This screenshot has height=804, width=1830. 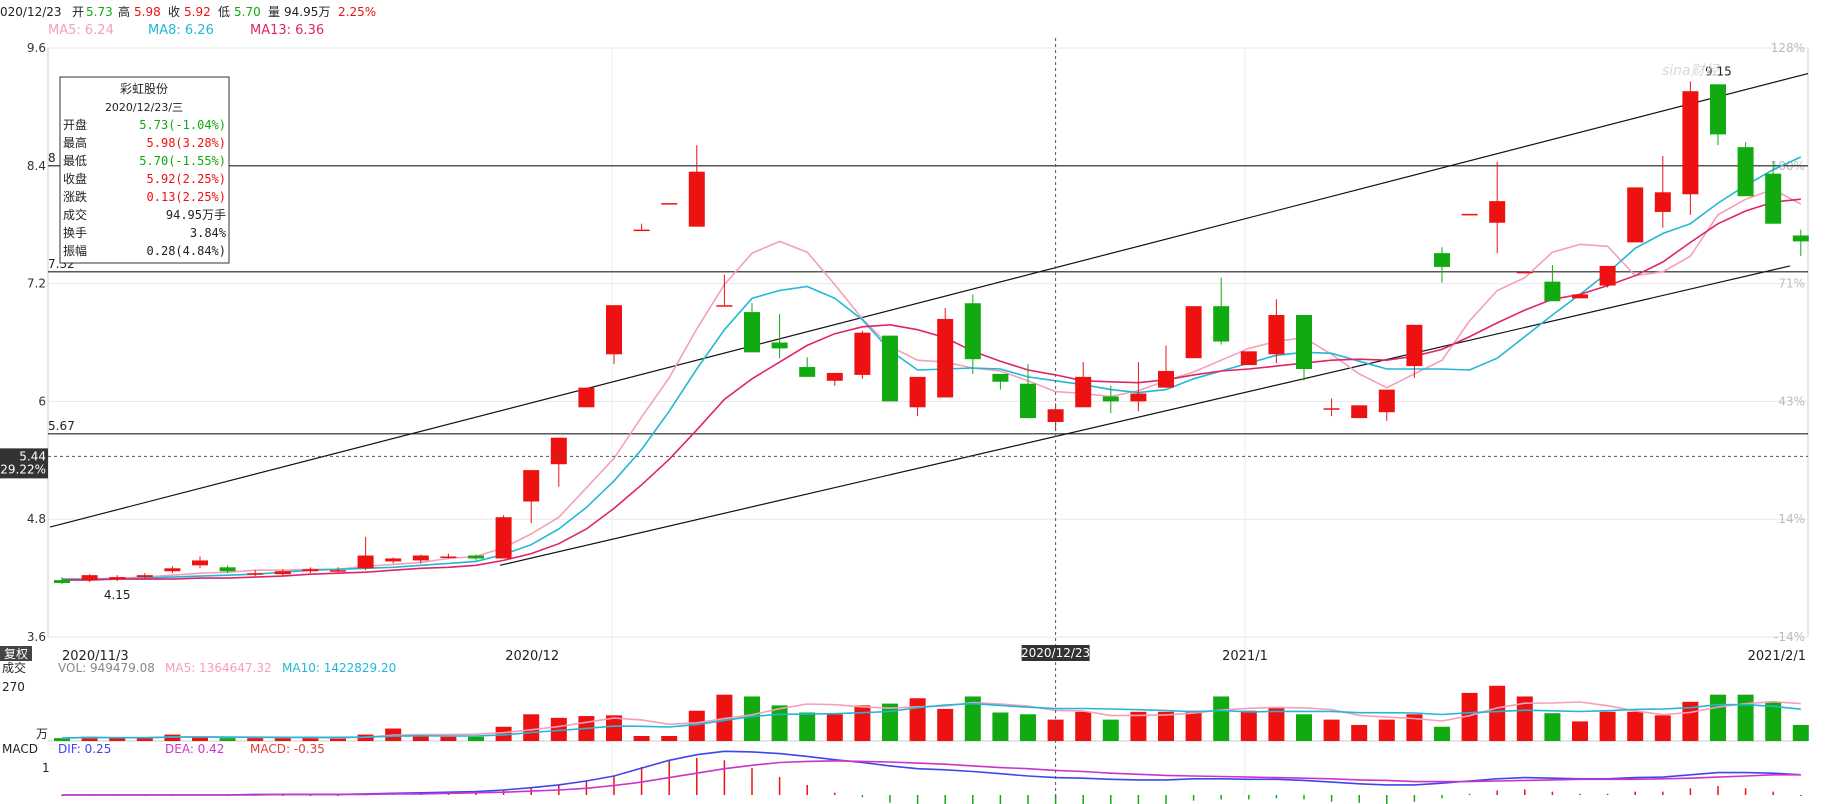 What do you see at coordinates (1691, 71) in the screenshot?
I see `watermark: sina财经` at bounding box center [1691, 71].